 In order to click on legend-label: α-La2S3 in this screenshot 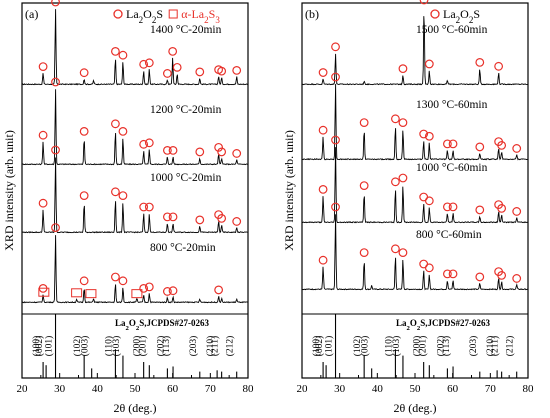, I will do `click(200, 16)`.